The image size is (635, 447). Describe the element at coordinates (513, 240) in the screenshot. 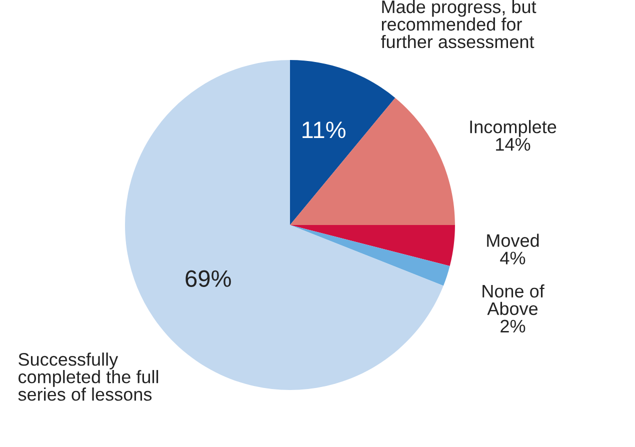

I see `slice-label: Moved` at that location.